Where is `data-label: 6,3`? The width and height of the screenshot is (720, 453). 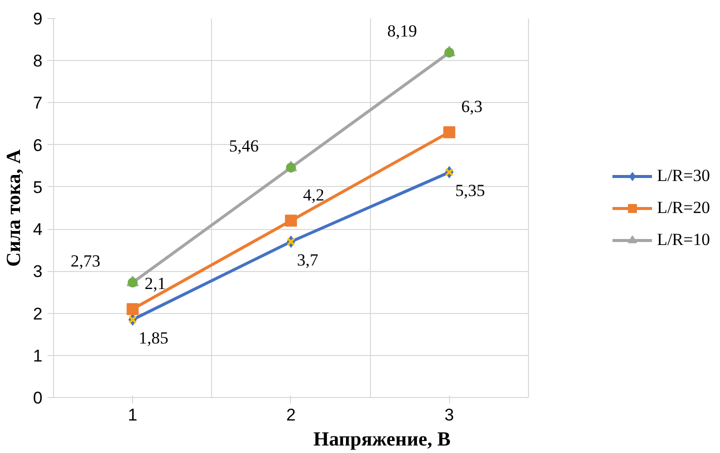 data-label: 6,3 is located at coordinates (472, 106).